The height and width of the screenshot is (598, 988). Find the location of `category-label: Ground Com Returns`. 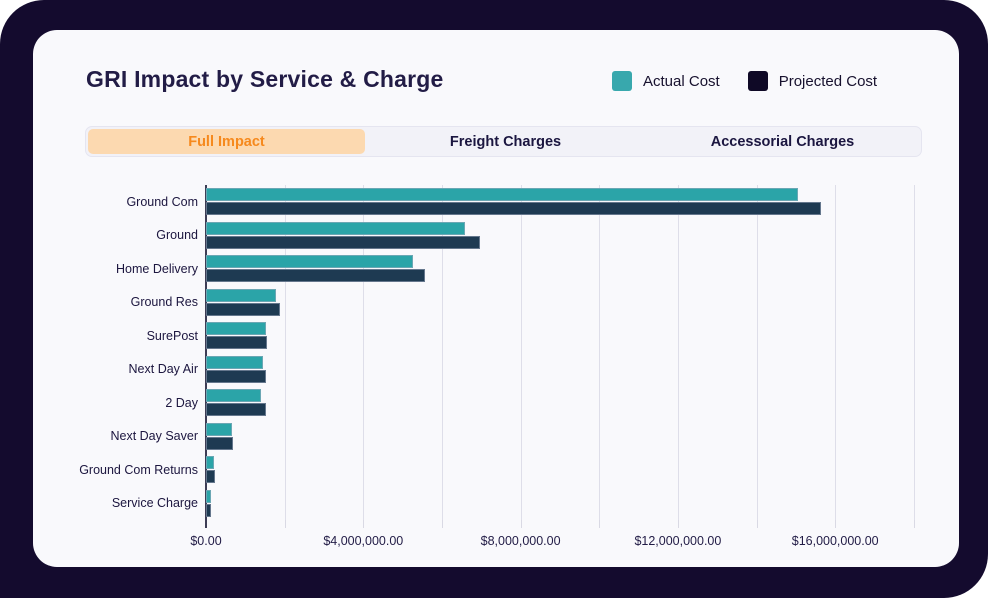

category-label: Ground Com Returns is located at coordinates (138, 469).